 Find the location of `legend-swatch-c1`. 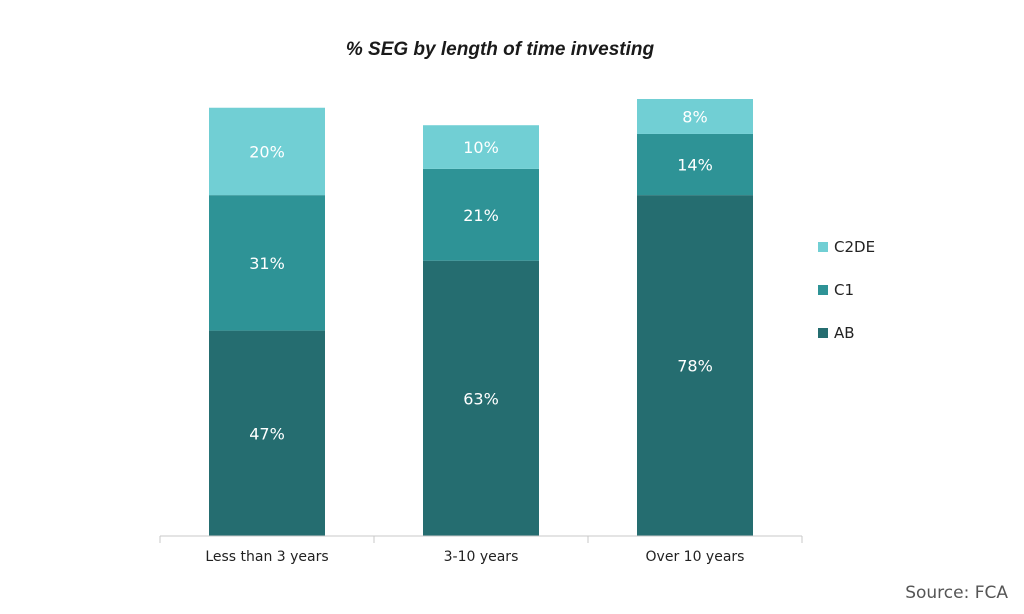

legend-swatch-c1 is located at coordinates (823, 290).